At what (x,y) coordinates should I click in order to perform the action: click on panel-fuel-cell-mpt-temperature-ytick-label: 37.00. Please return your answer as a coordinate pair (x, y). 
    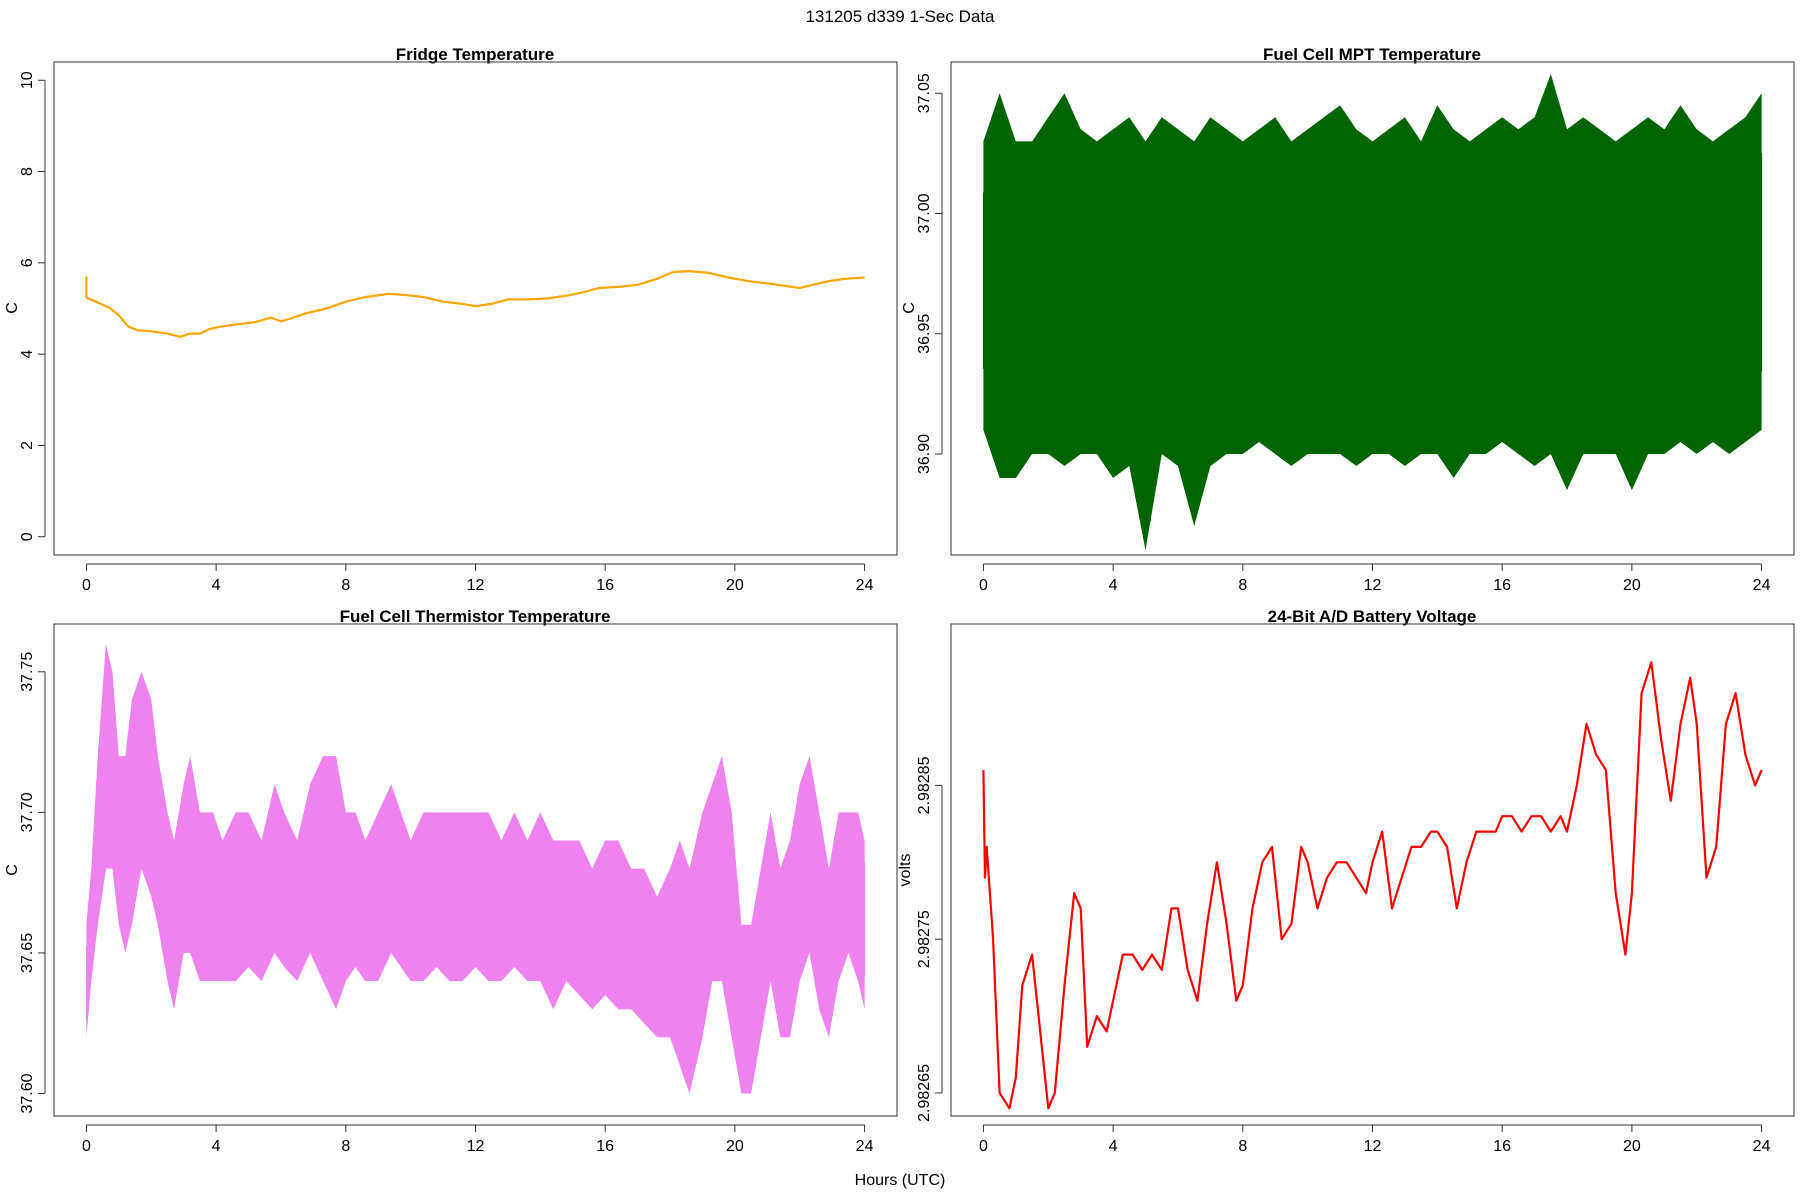
    Looking at the image, I should click on (924, 213).